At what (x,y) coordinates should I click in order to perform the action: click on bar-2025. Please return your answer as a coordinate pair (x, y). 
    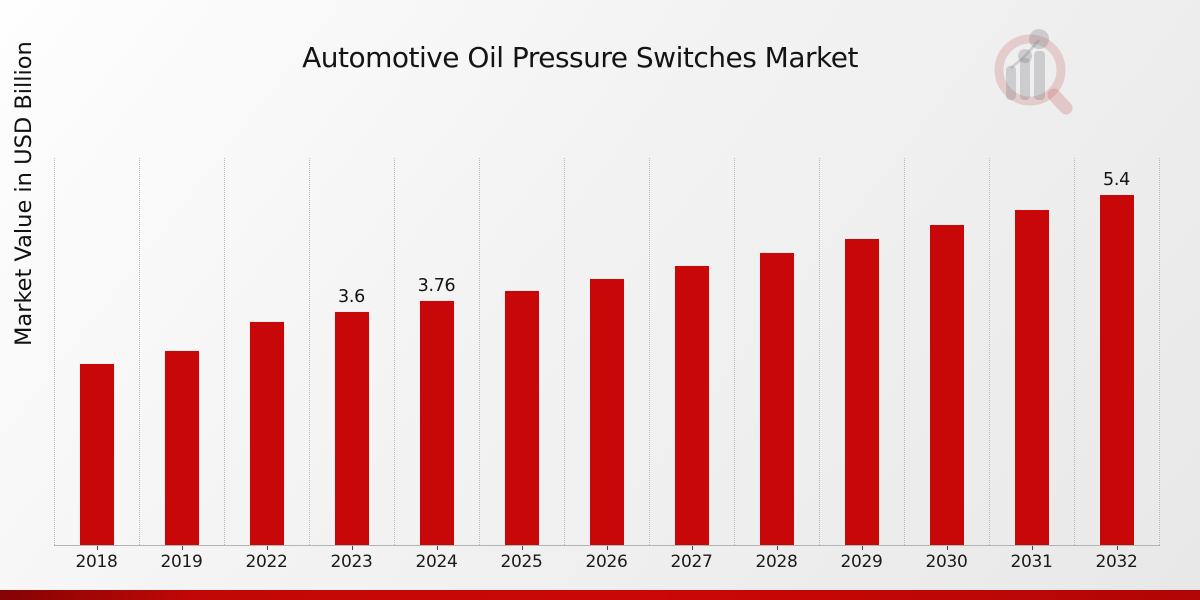
    Looking at the image, I should click on (521, 417).